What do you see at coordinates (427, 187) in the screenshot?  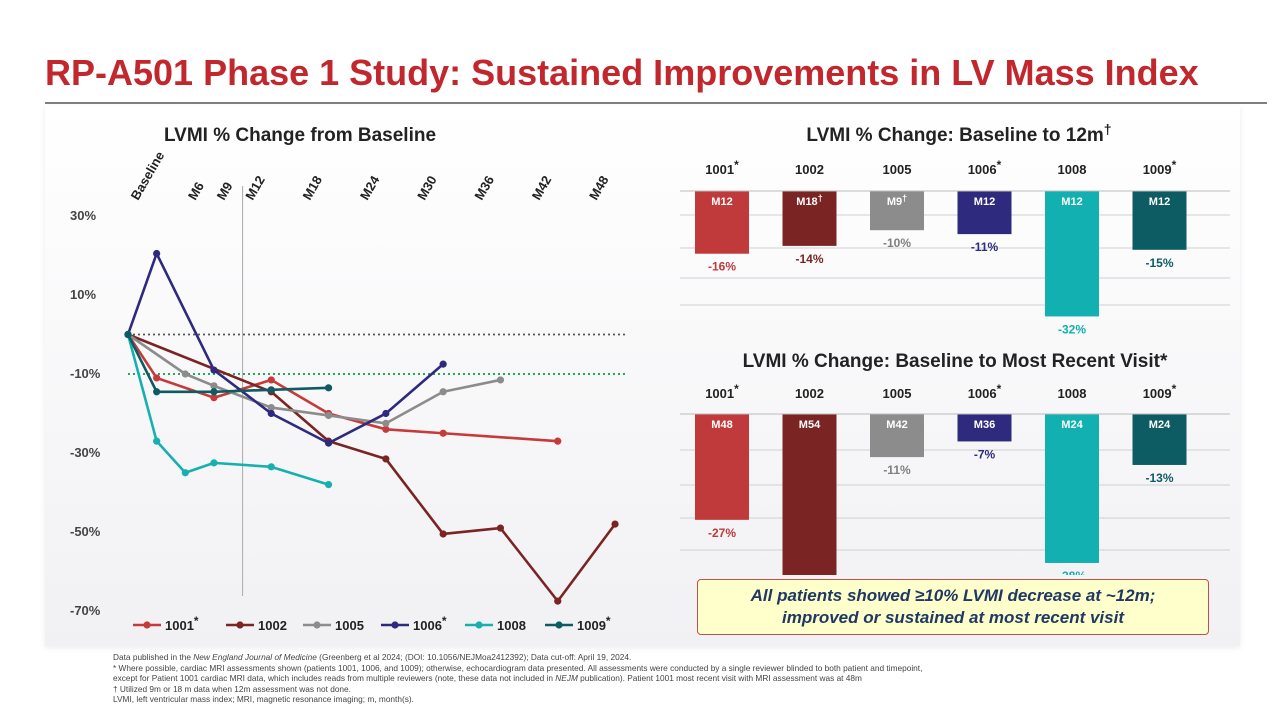 I see `x-tick-label: M30` at bounding box center [427, 187].